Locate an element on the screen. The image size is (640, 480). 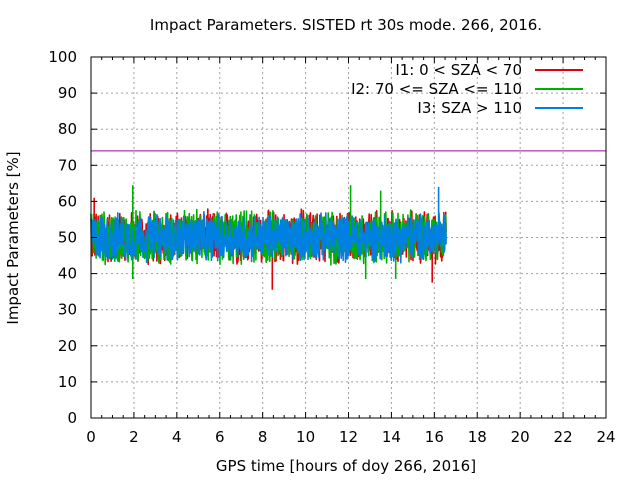
x-tick-label: 18 is located at coordinates (477, 437).